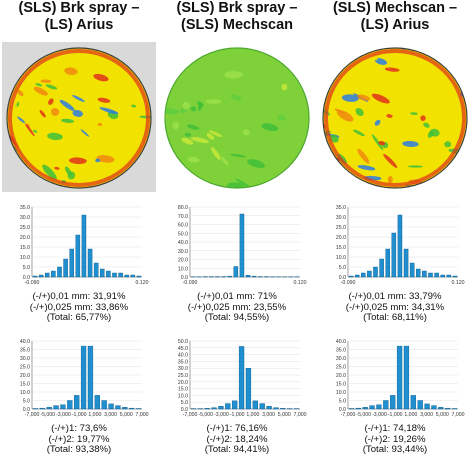  I want to click on x-tick-label: -1,000, so click(79, 415).